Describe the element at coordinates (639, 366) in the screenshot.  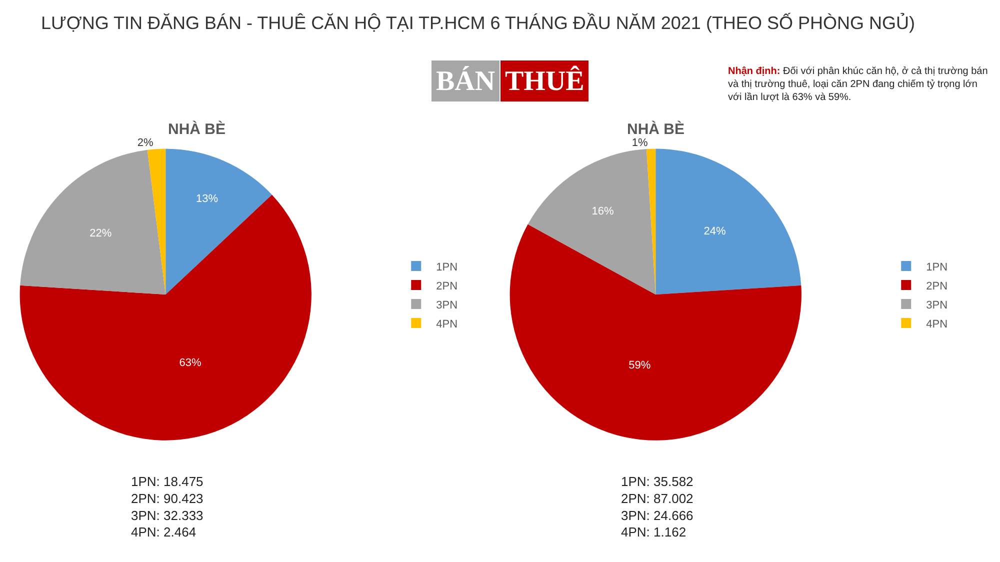
I see `data-label: 59%` at that location.